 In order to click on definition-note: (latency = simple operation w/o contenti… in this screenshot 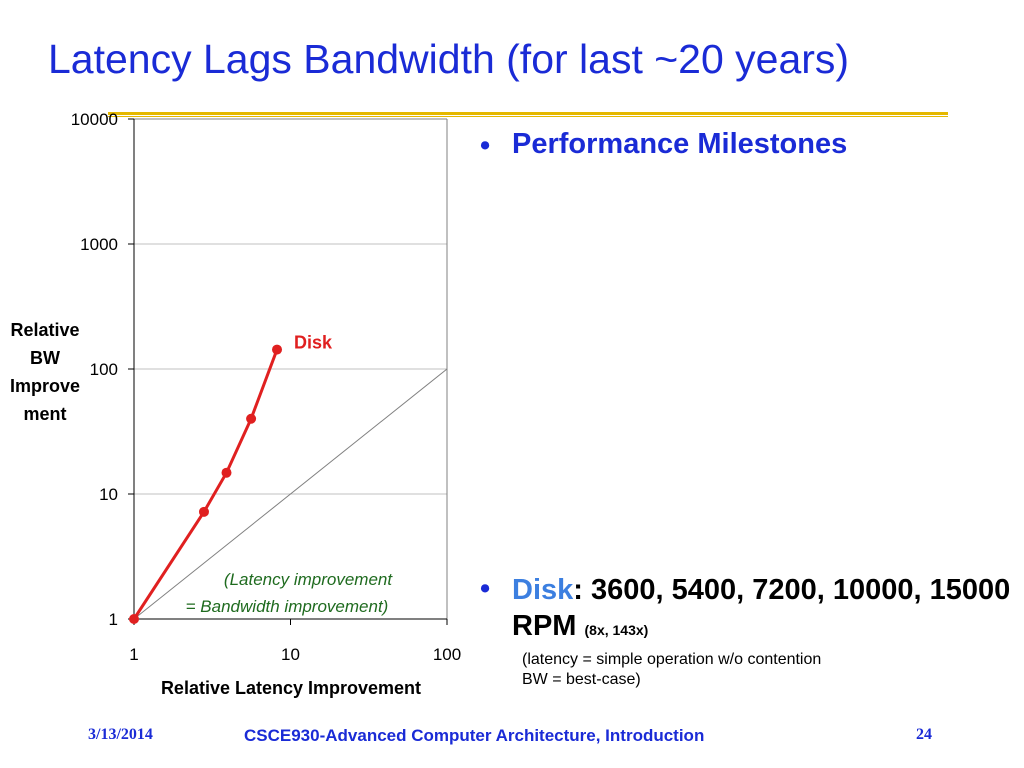, I will do `click(671, 670)`.